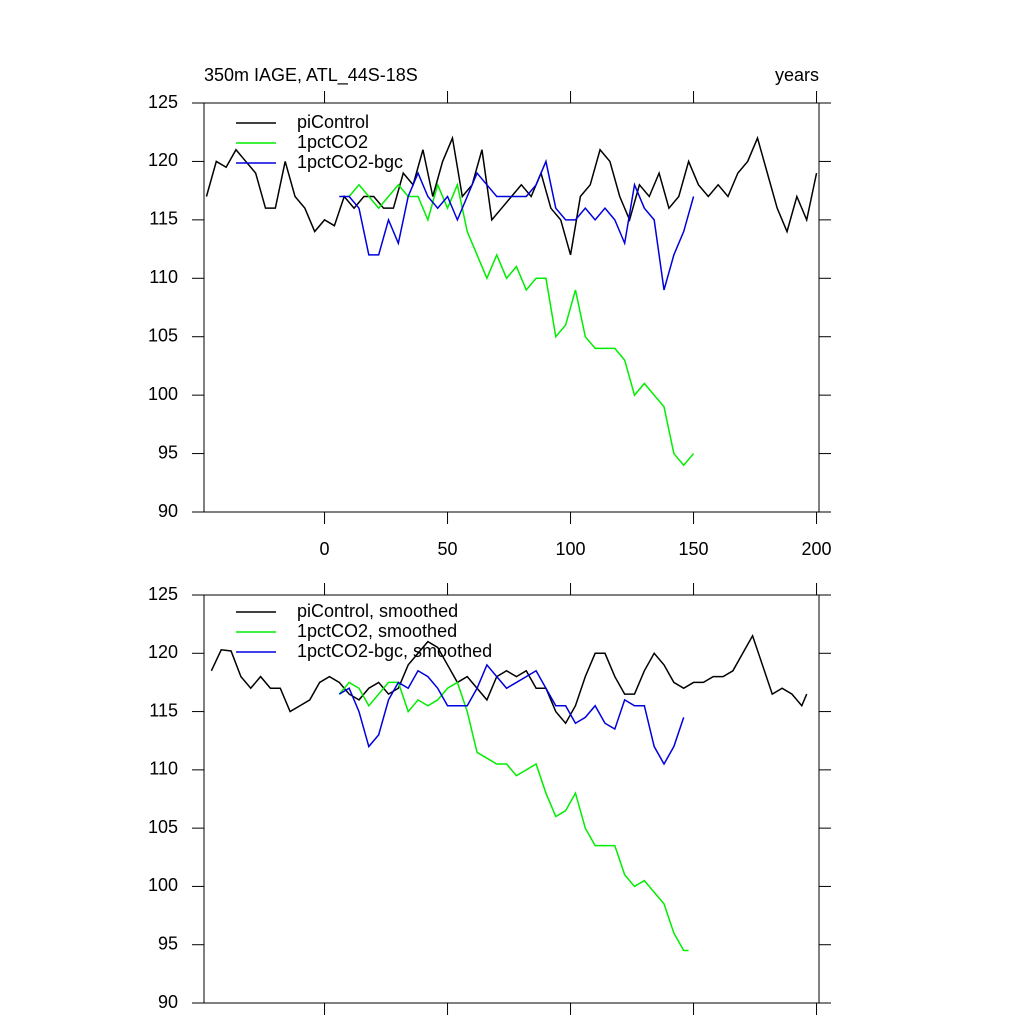 This screenshot has height=1024, width=1024. What do you see at coordinates (377, 611) in the screenshot?
I see `legend-label: piControl, smoothed` at bounding box center [377, 611].